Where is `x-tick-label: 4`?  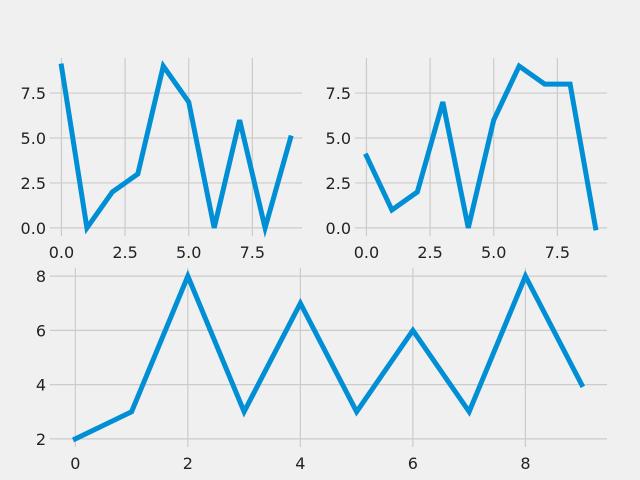
x-tick-label: 4 is located at coordinates (300, 463).